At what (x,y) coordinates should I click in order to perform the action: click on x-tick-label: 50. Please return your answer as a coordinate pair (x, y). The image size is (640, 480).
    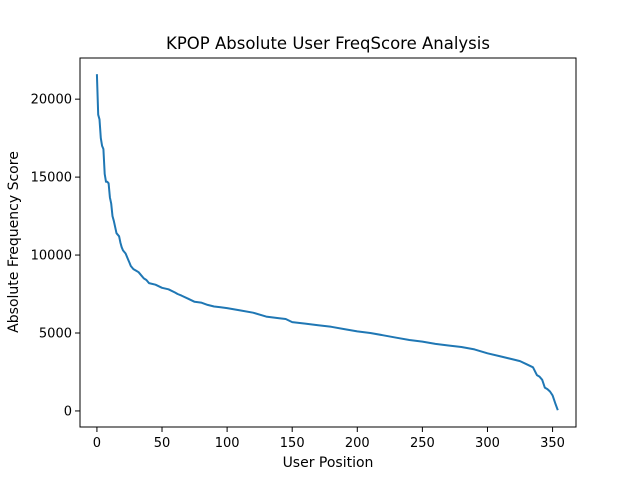
    Looking at the image, I should click on (162, 443).